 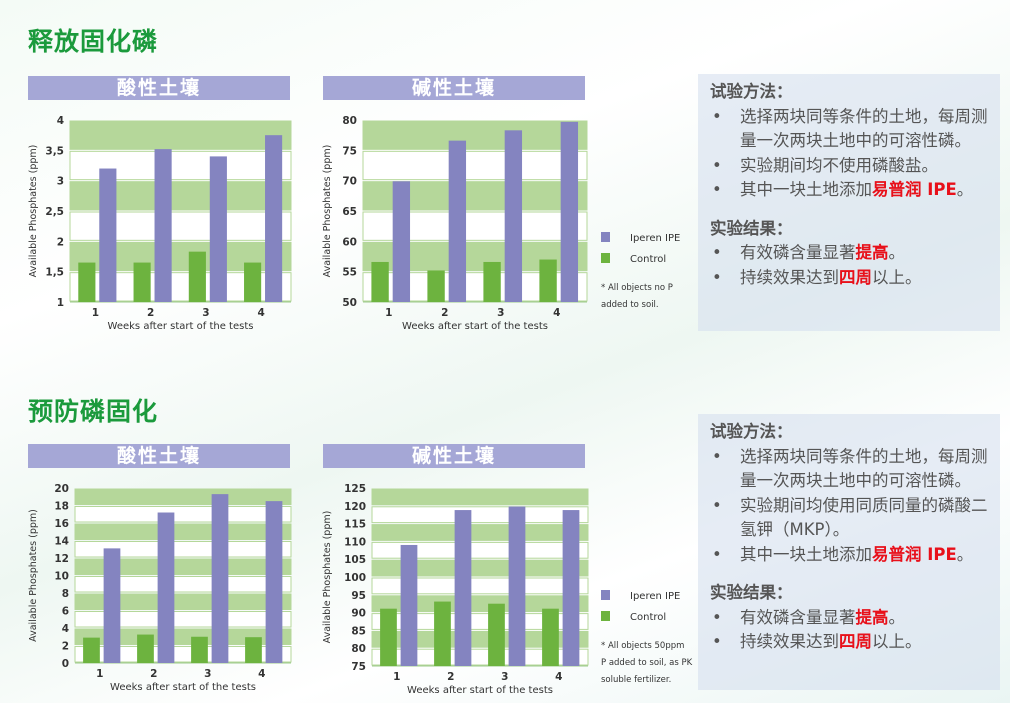 What do you see at coordinates (355, 560) in the screenshot?
I see `y-tick-label: 105` at bounding box center [355, 560].